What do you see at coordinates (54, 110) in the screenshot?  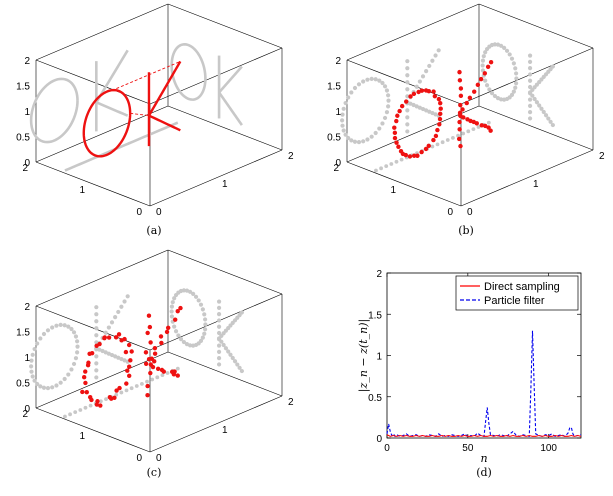 I see `projection-back-wall` at bounding box center [54, 110].